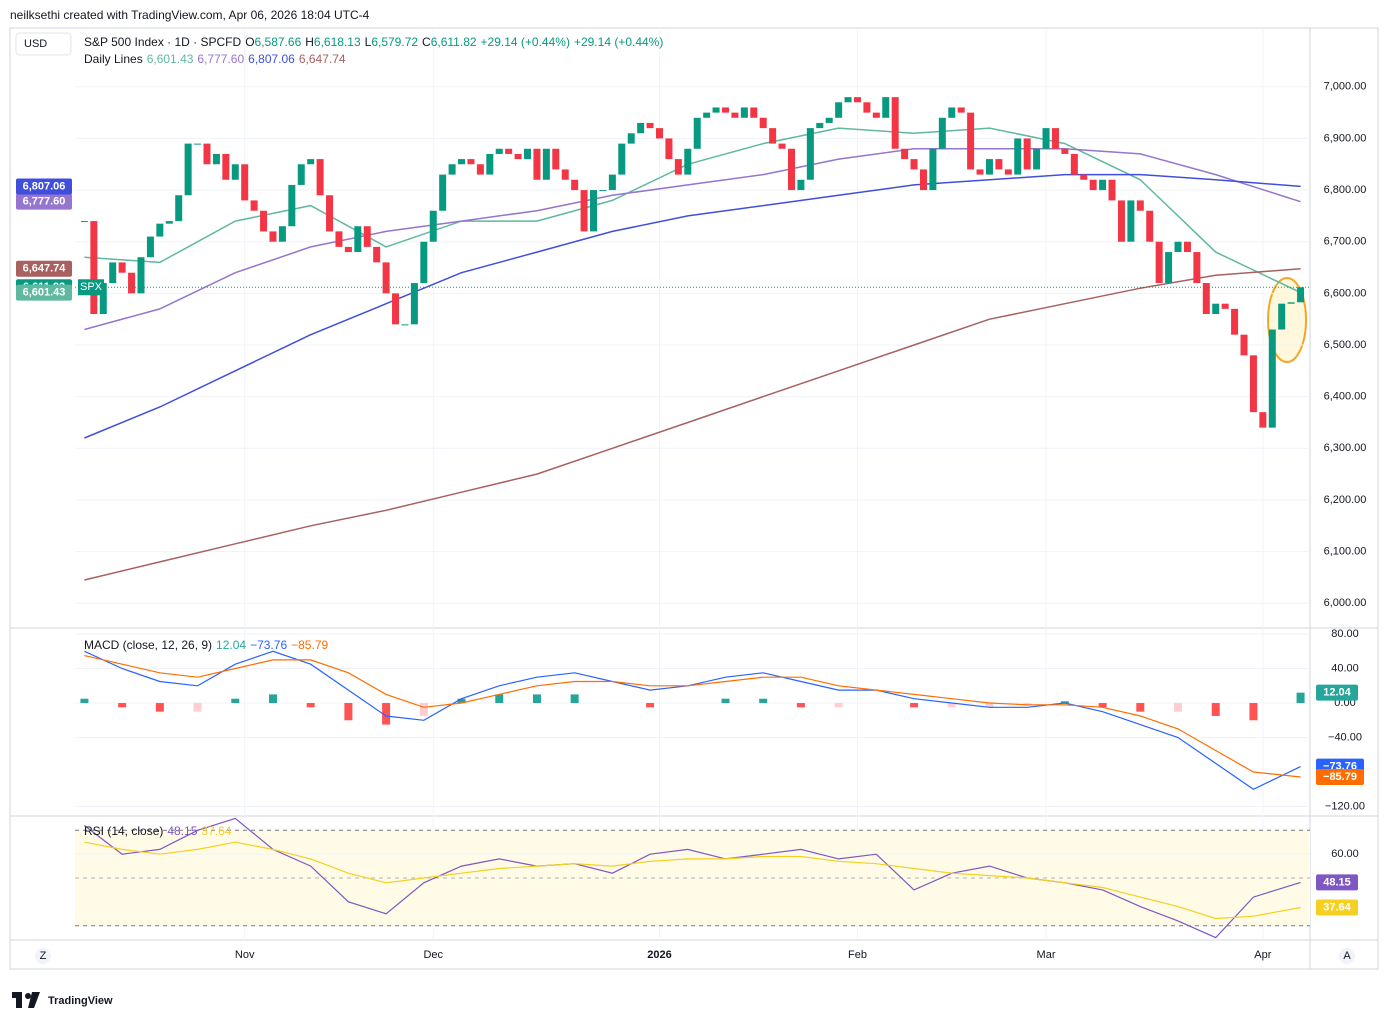  What do you see at coordinates (1345, 87) in the screenshot?
I see `y-tick-label: 7,000.00` at bounding box center [1345, 87].